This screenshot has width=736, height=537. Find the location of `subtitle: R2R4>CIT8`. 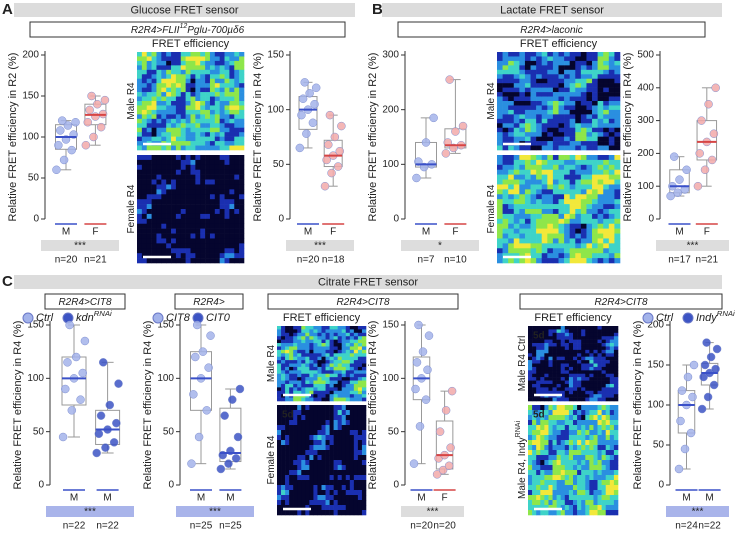

subtitle: R2R4>CIT8 is located at coordinates (363, 302).